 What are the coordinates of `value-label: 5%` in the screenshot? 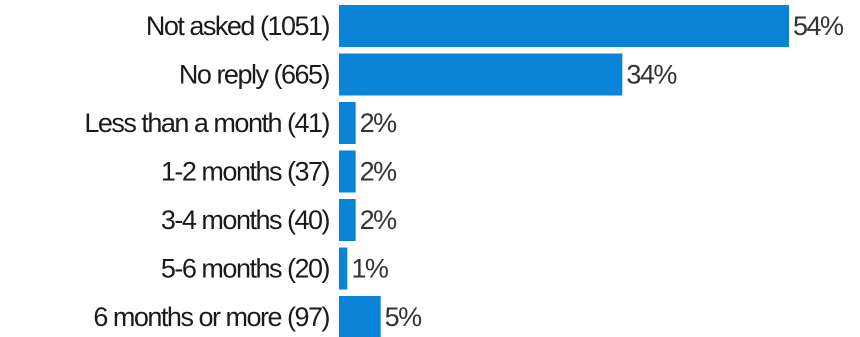 It's located at (404, 317).